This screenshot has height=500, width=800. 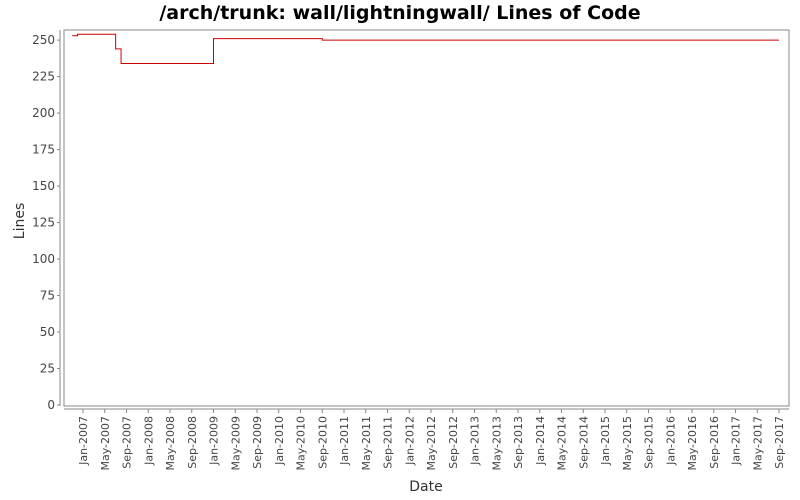 I want to click on y-tick-label: 175, so click(x=43, y=150).